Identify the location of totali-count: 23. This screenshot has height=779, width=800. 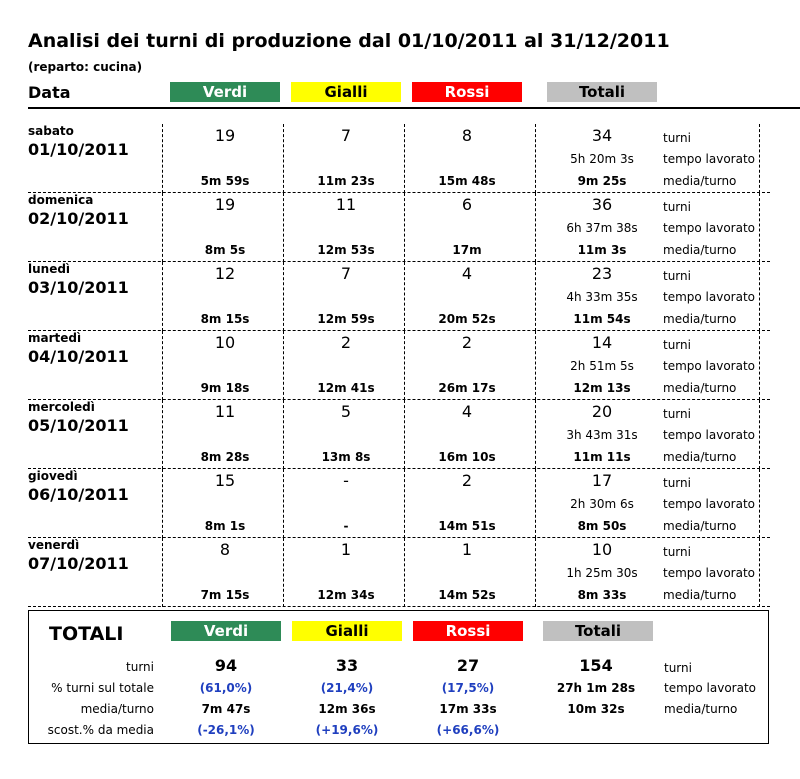
(602, 273).